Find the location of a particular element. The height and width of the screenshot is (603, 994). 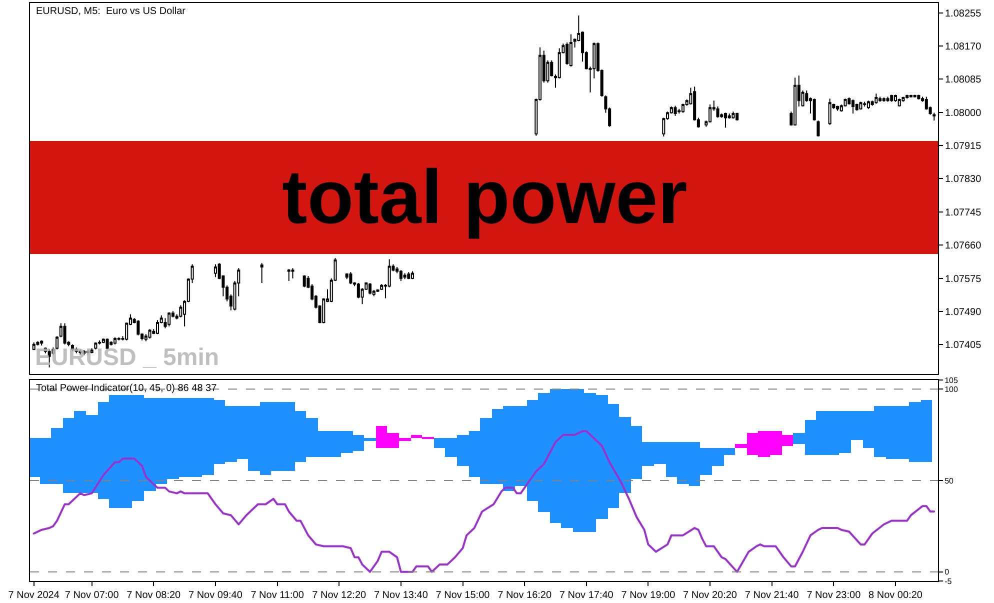

x-tick-label: 7 Nov 20:20 is located at coordinates (710, 595).